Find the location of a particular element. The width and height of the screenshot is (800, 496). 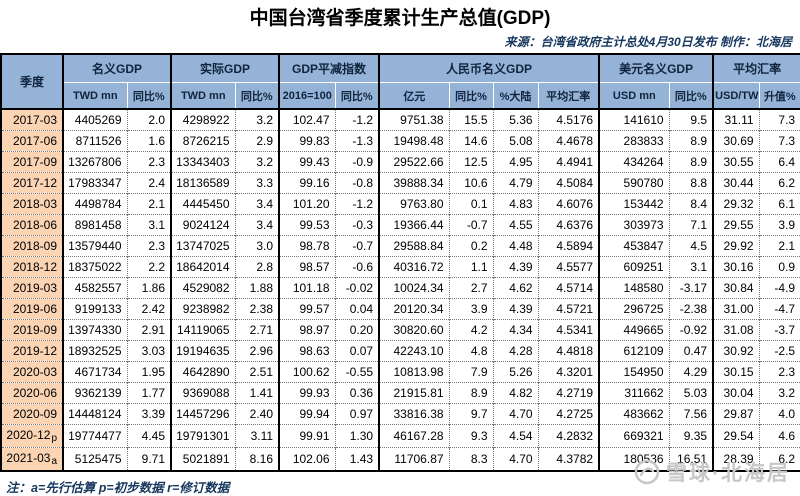

value-cell: 2.42 is located at coordinates (149, 309).